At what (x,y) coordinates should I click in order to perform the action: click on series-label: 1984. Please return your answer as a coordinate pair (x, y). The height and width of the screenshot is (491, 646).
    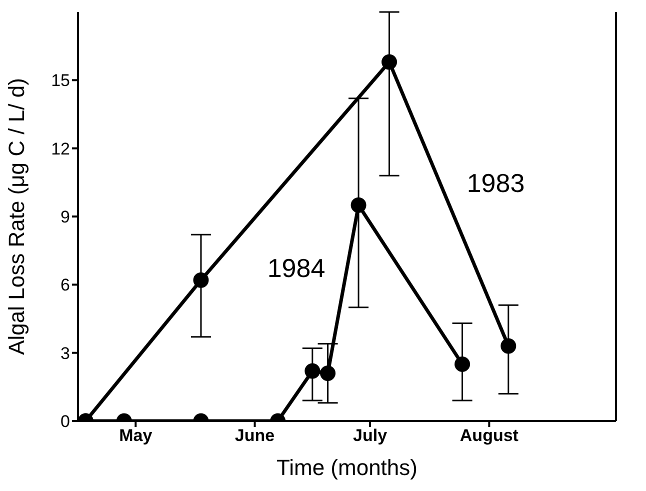
    Looking at the image, I should click on (296, 268).